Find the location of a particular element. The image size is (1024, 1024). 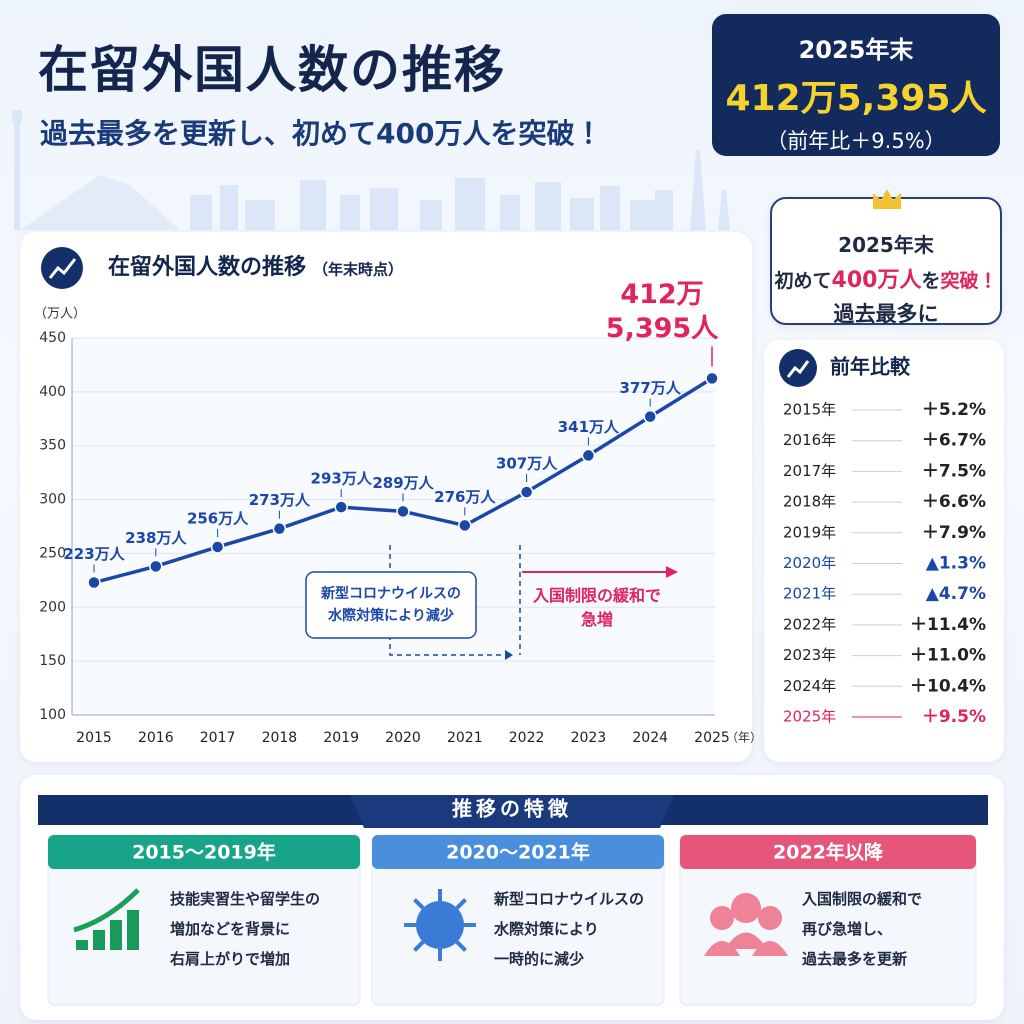

yoy-change: ＋7.5% is located at coordinates (954, 471).